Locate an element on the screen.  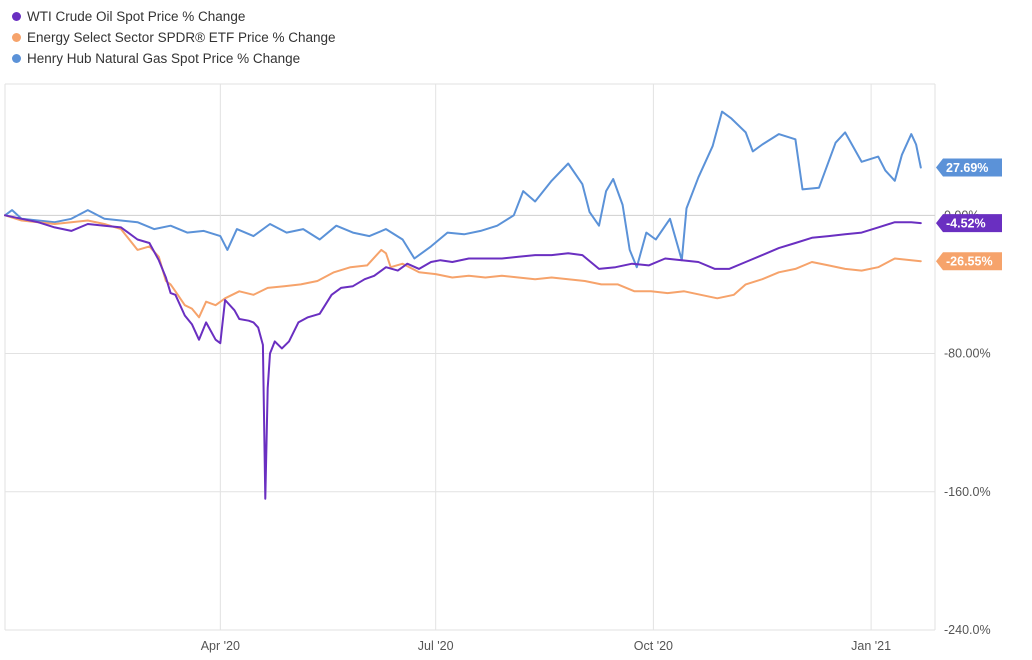
end-label-layer: -4.52% -26.55% 27.69% is located at coordinates (969, 214).